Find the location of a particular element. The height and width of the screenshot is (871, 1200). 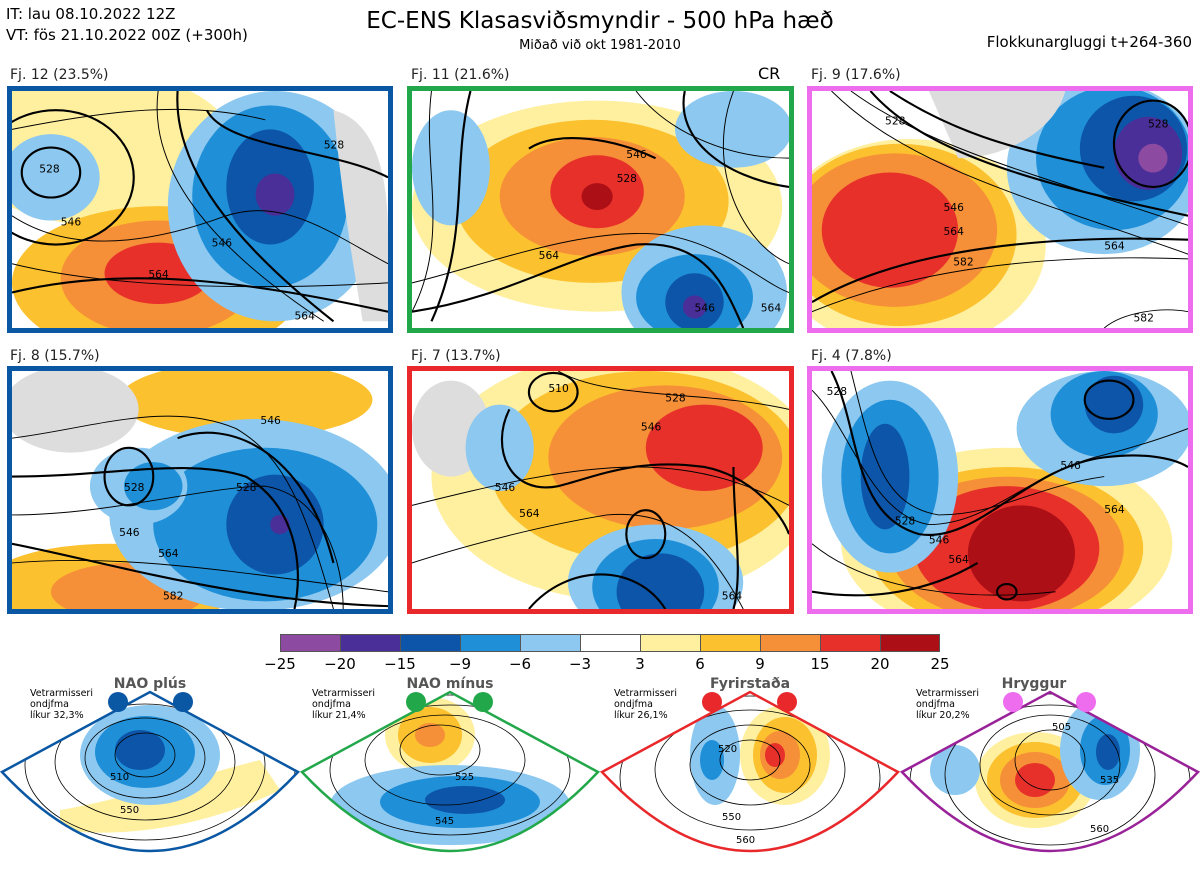

cluster-label: Fj. 12 (23.5%) is located at coordinates (59, 75).